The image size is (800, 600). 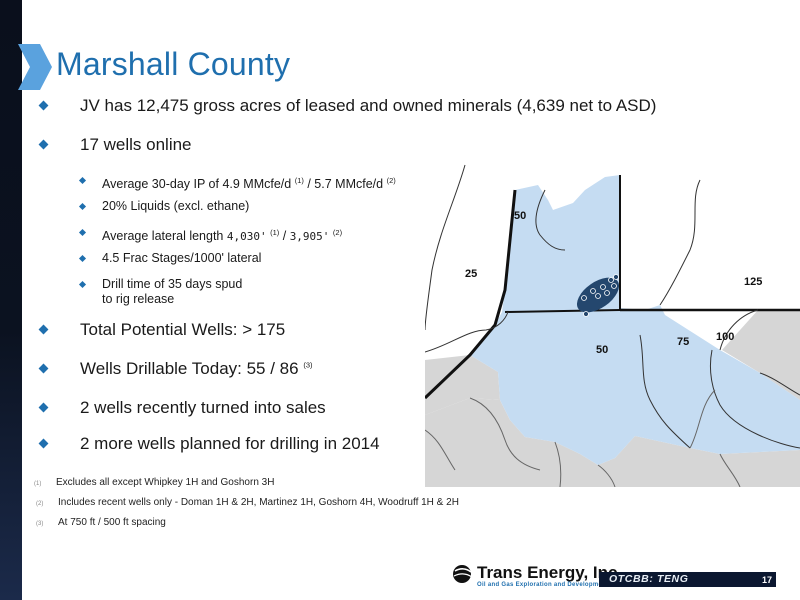 I want to click on bullet-text: Wells Drillable Today: 55 / 86 (3), so click(x=196, y=368).